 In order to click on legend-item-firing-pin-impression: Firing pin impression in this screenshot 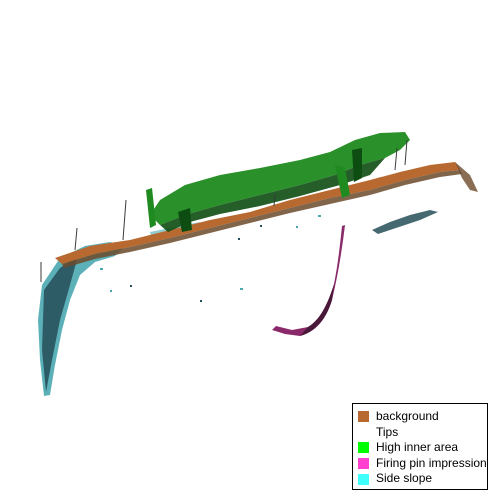, I will do `click(422, 464)`.